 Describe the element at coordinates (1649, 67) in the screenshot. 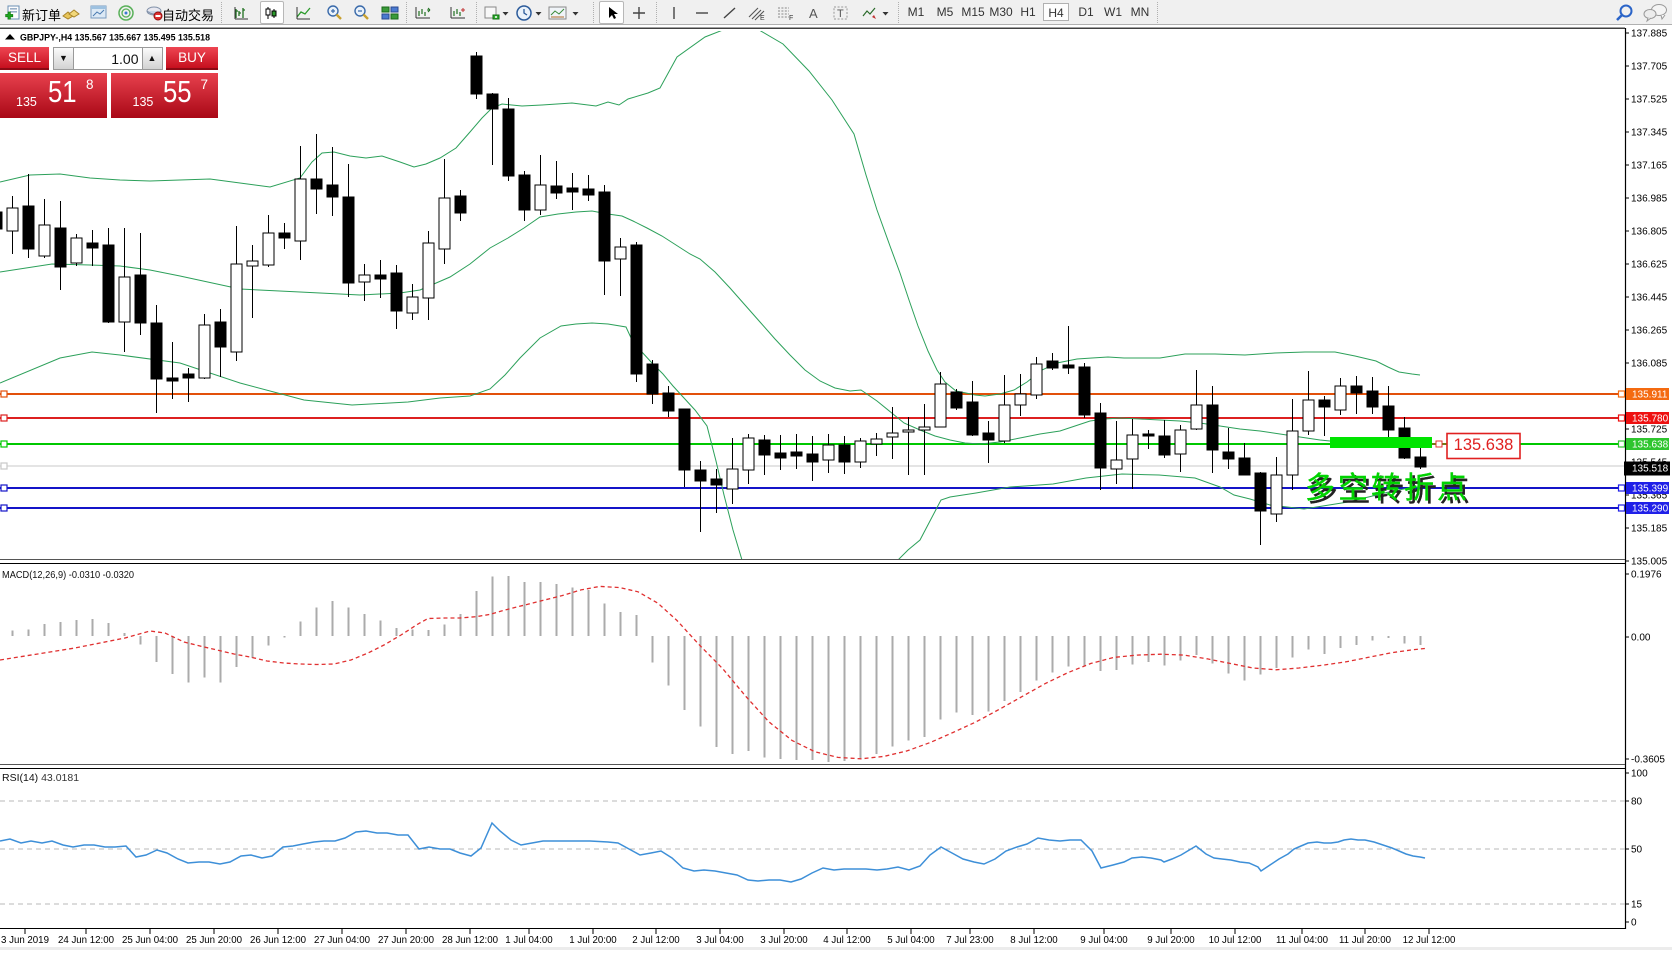

I see `svg-text: 137.705` at that location.